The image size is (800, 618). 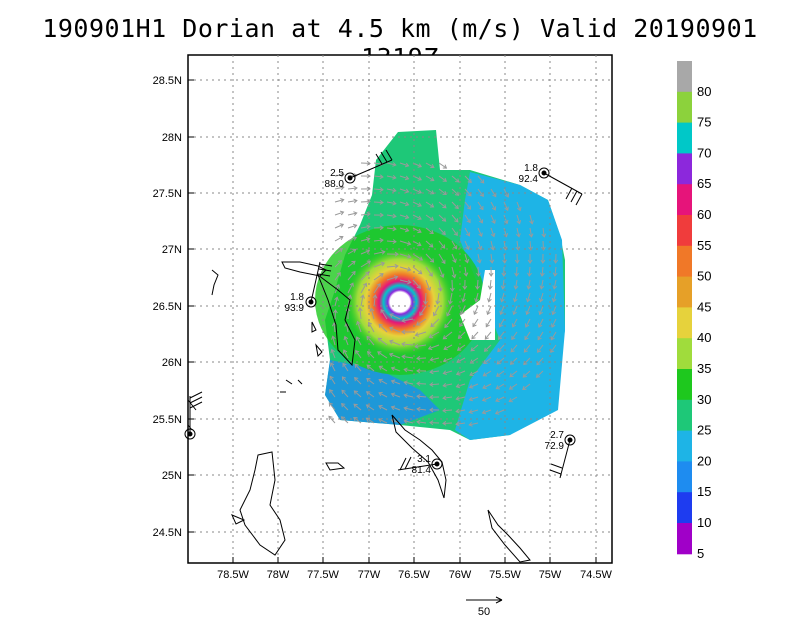 What do you see at coordinates (704, 399) in the screenshot?
I see `colorbar-label: 30` at bounding box center [704, 399].